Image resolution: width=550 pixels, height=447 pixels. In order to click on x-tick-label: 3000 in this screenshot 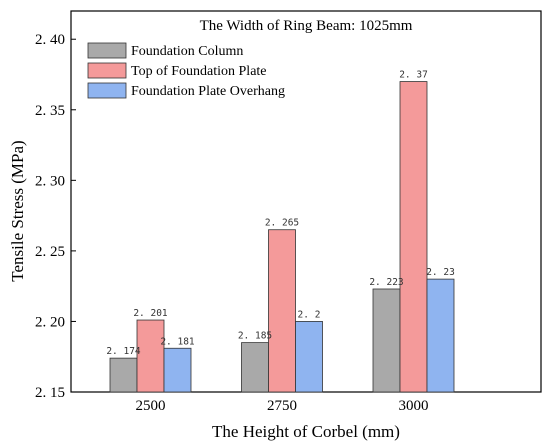, I will do `click(414, 406)`.